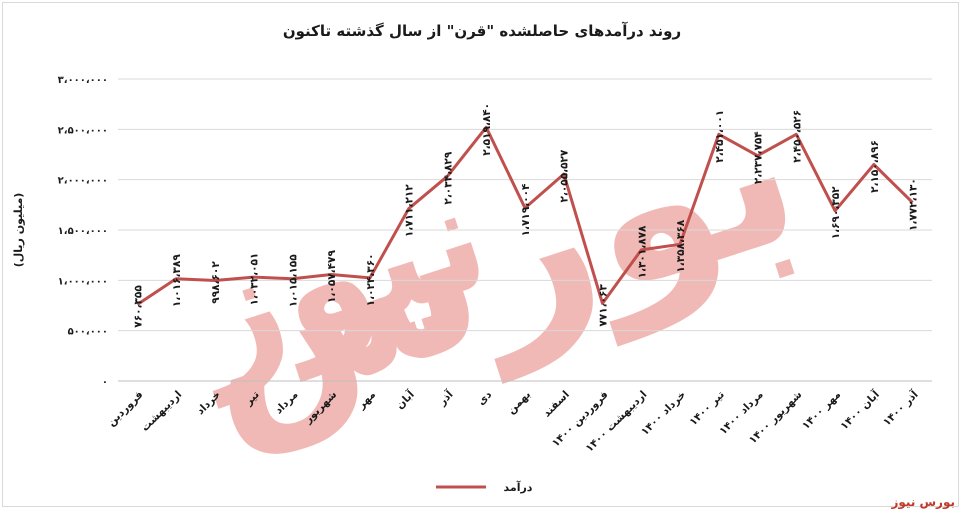 The image size is (963, 513). Describe the element at coordinates (83, 130) in the screenshot. I see `y-tick-label: ۲،۵۰۰،۰۰۰` at that location.